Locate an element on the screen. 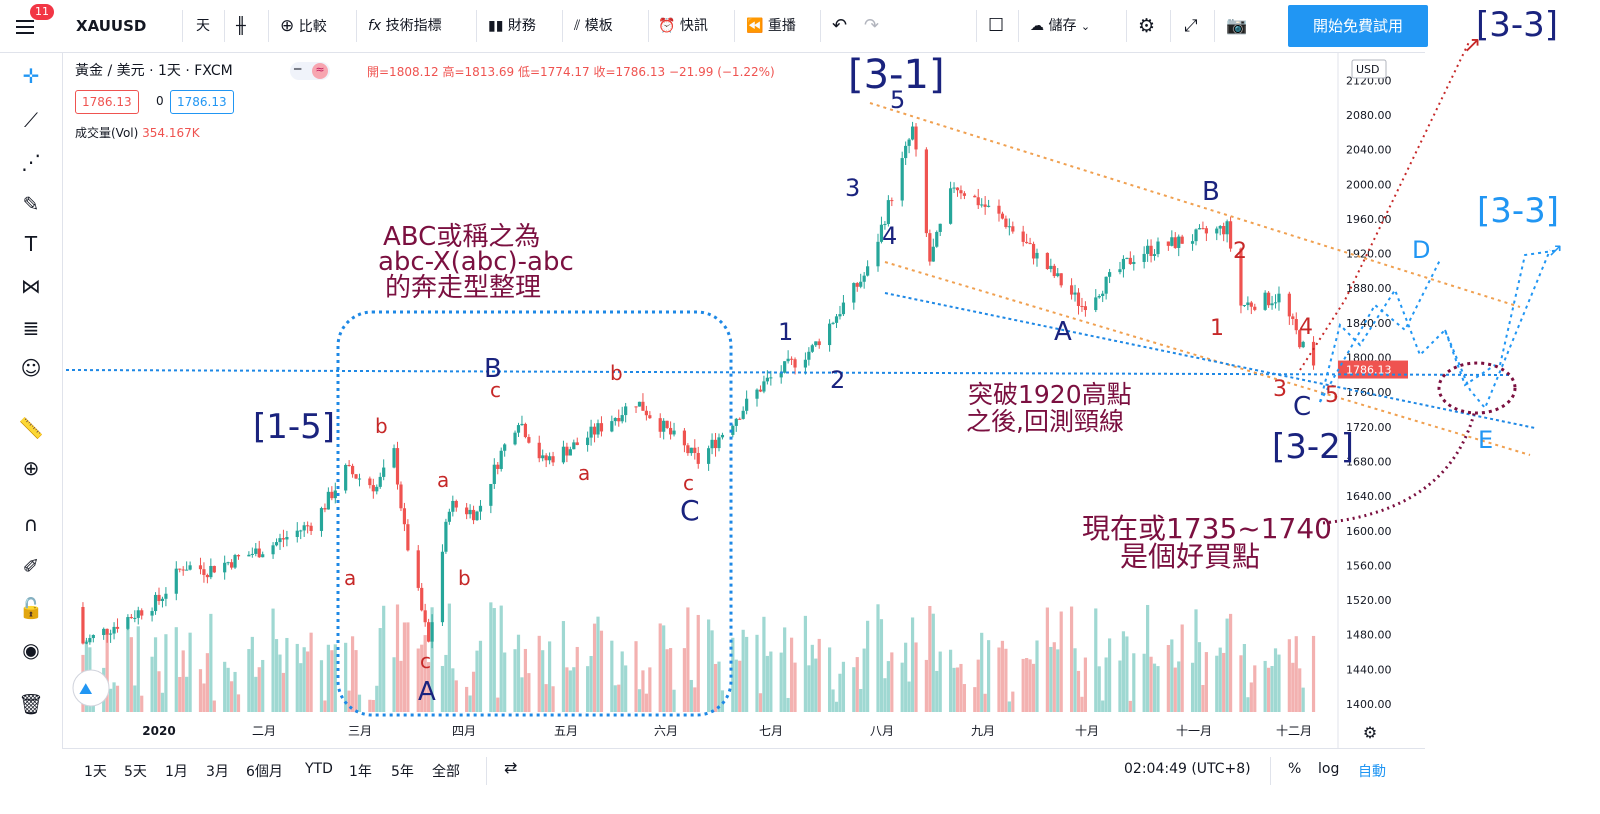  range-all: 全部 is located at coordinates (446, 772).